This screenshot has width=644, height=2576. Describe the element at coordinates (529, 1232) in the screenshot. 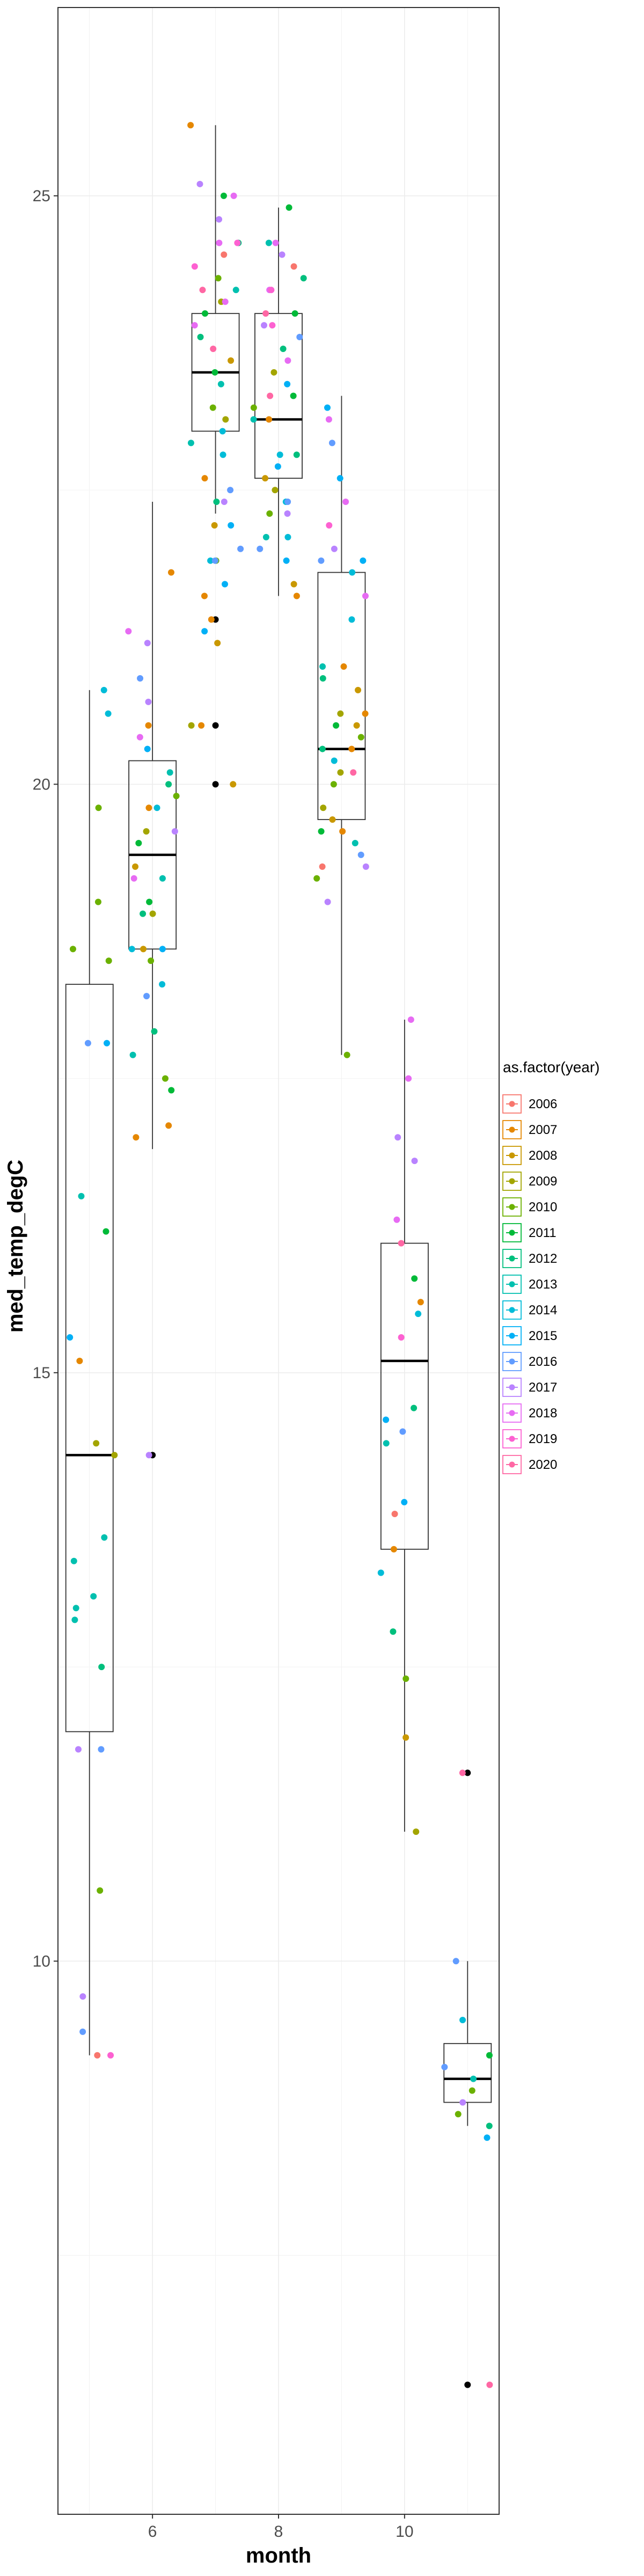

I see `legend-item-2011: 2011` at that location.